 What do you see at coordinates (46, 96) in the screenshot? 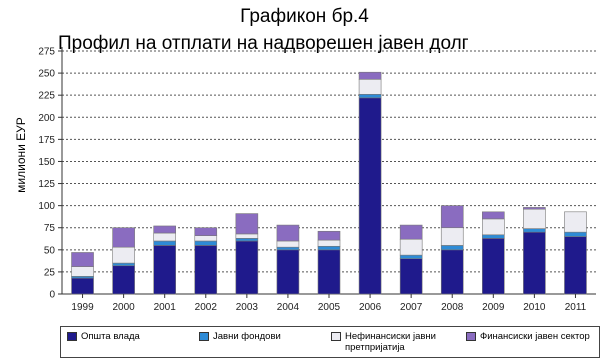
I see `y-tick-label: 225` at bounding box center [46, 96].